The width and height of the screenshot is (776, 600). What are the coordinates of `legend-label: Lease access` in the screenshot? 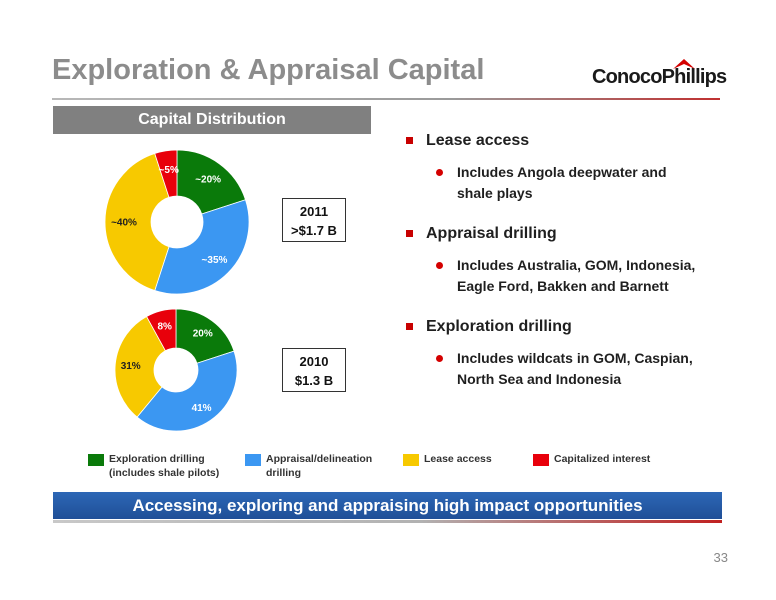 It's located at (458, 459).